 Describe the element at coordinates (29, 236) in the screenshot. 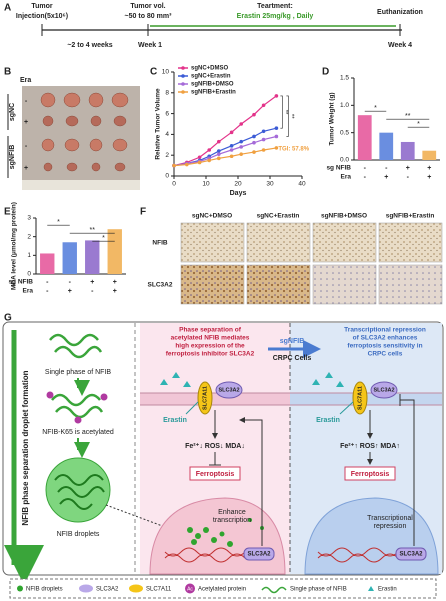

I see `y-tick-label: 2` at that location.